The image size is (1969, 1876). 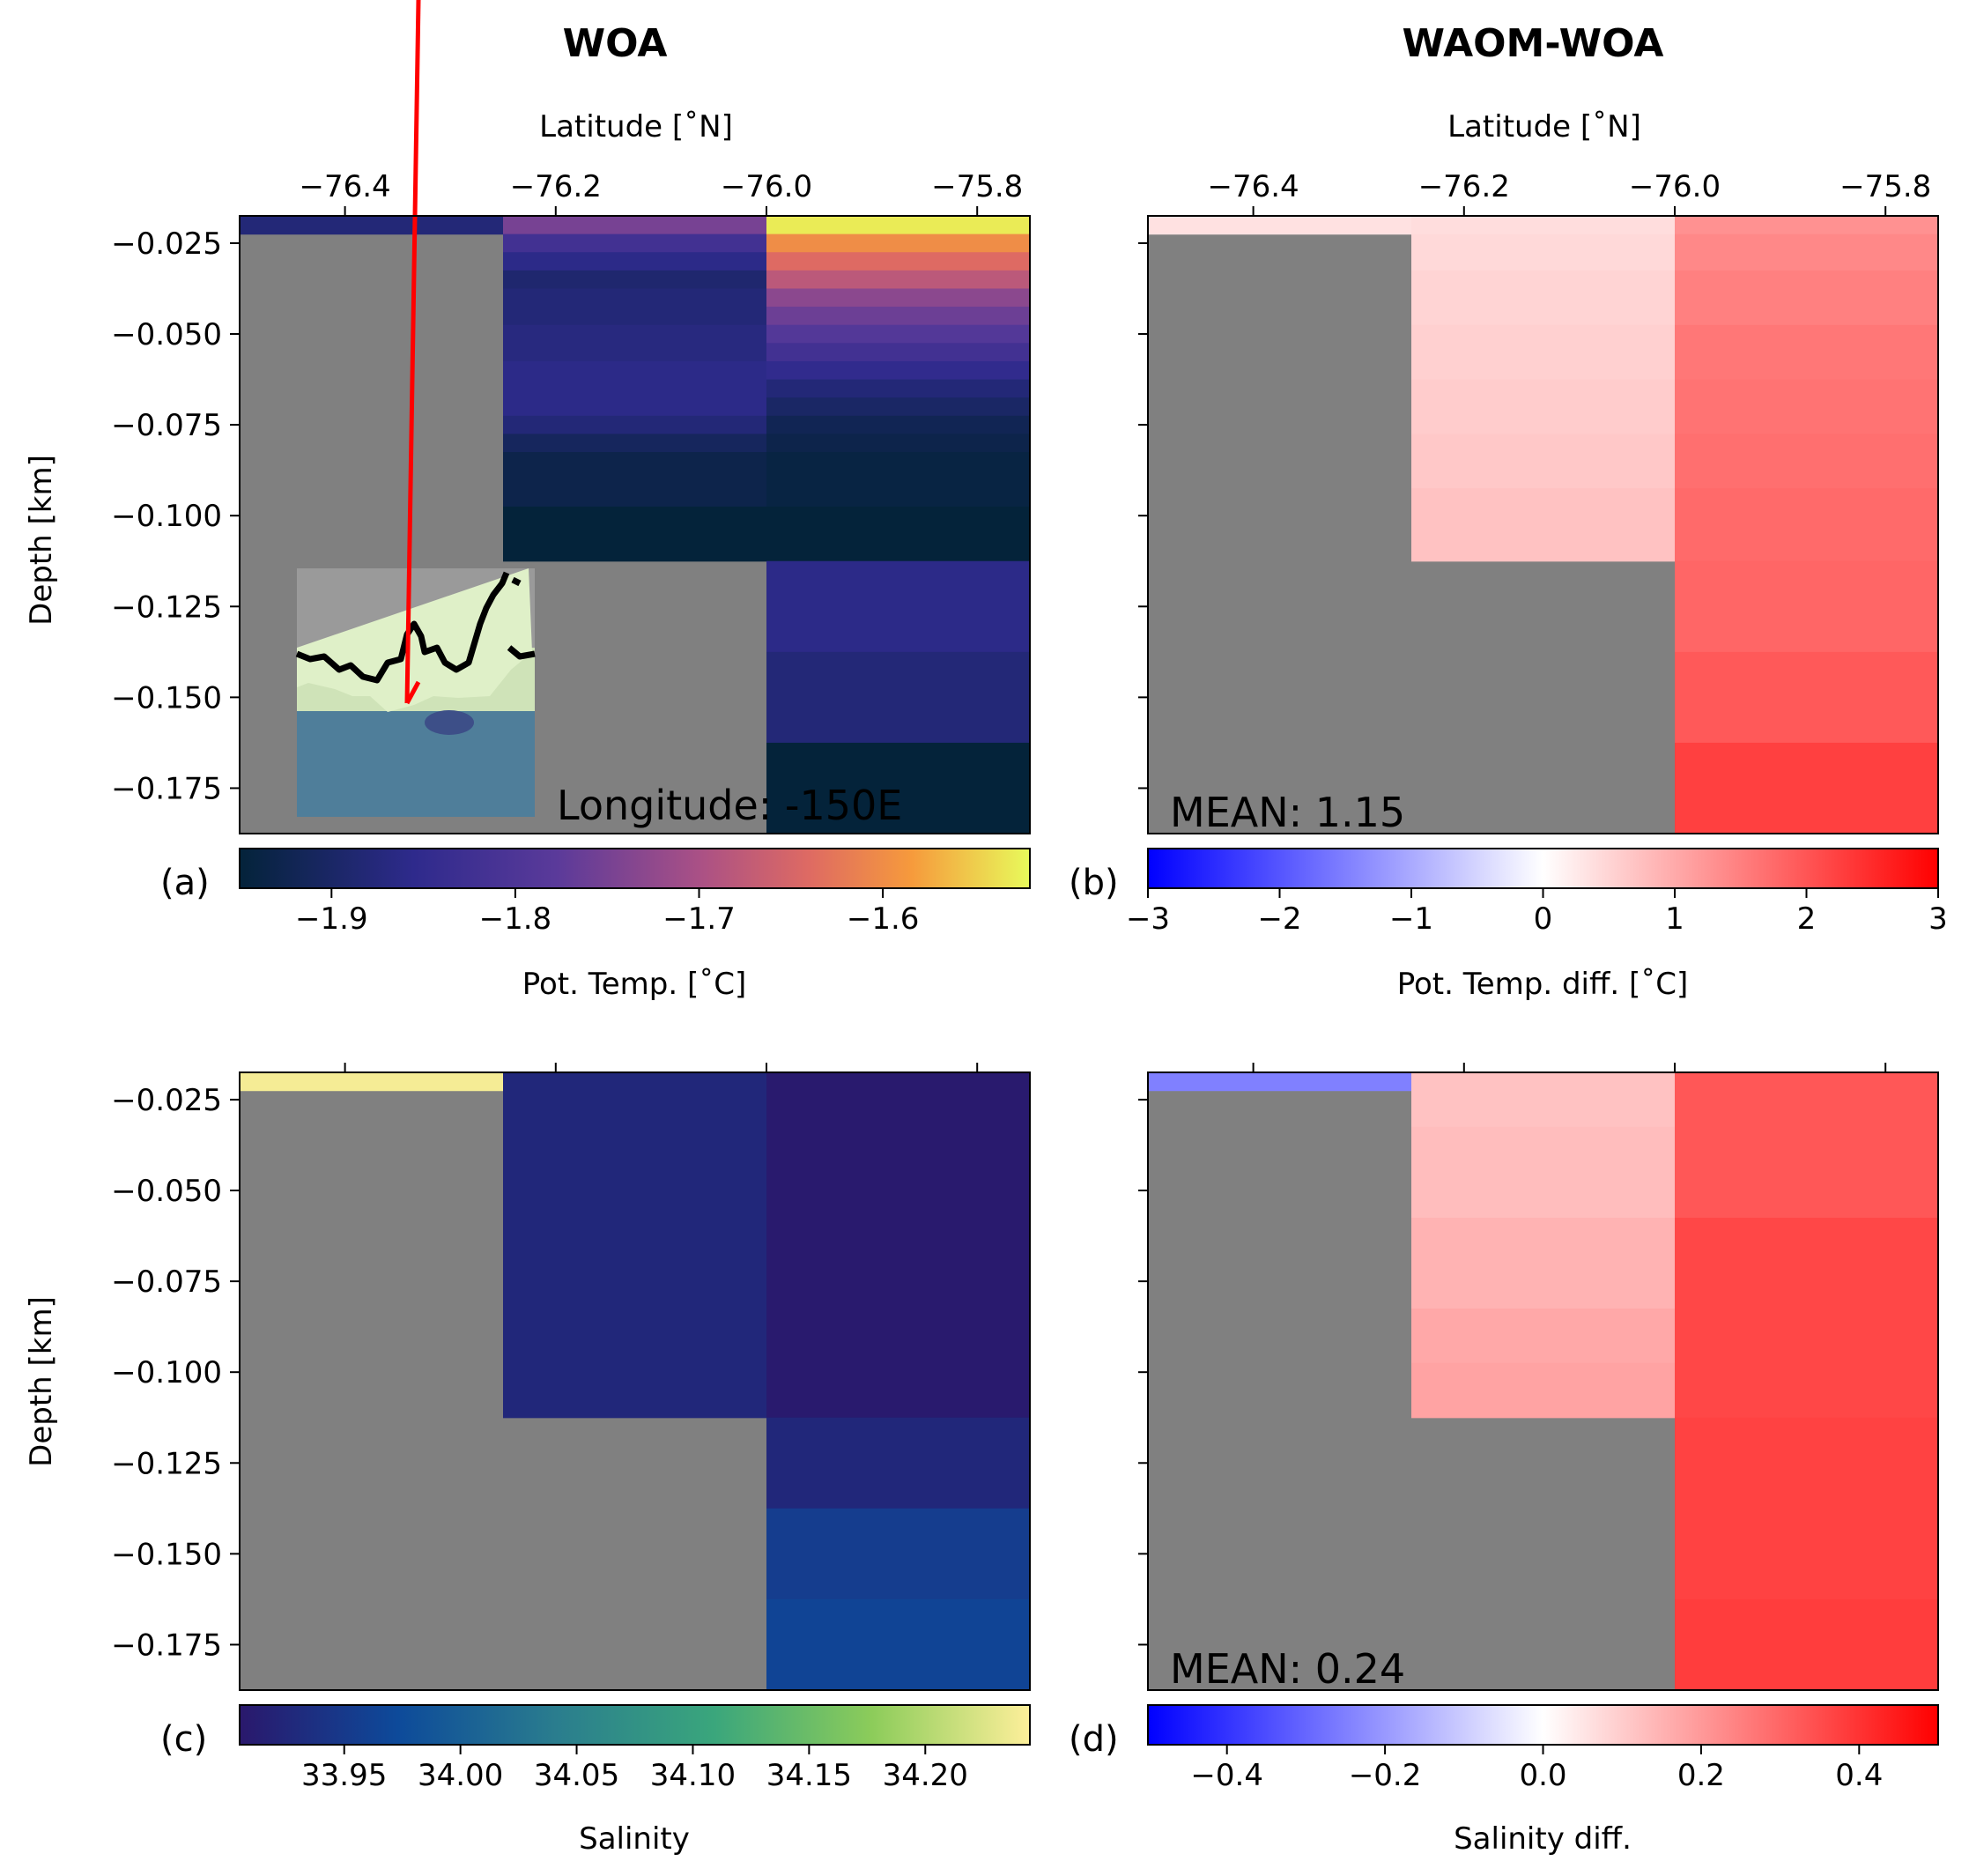 What do you see at coordinates (898, 425) in the screenshot?
I see `cell-a-col2-layer11` at bounding box center [898, 425].